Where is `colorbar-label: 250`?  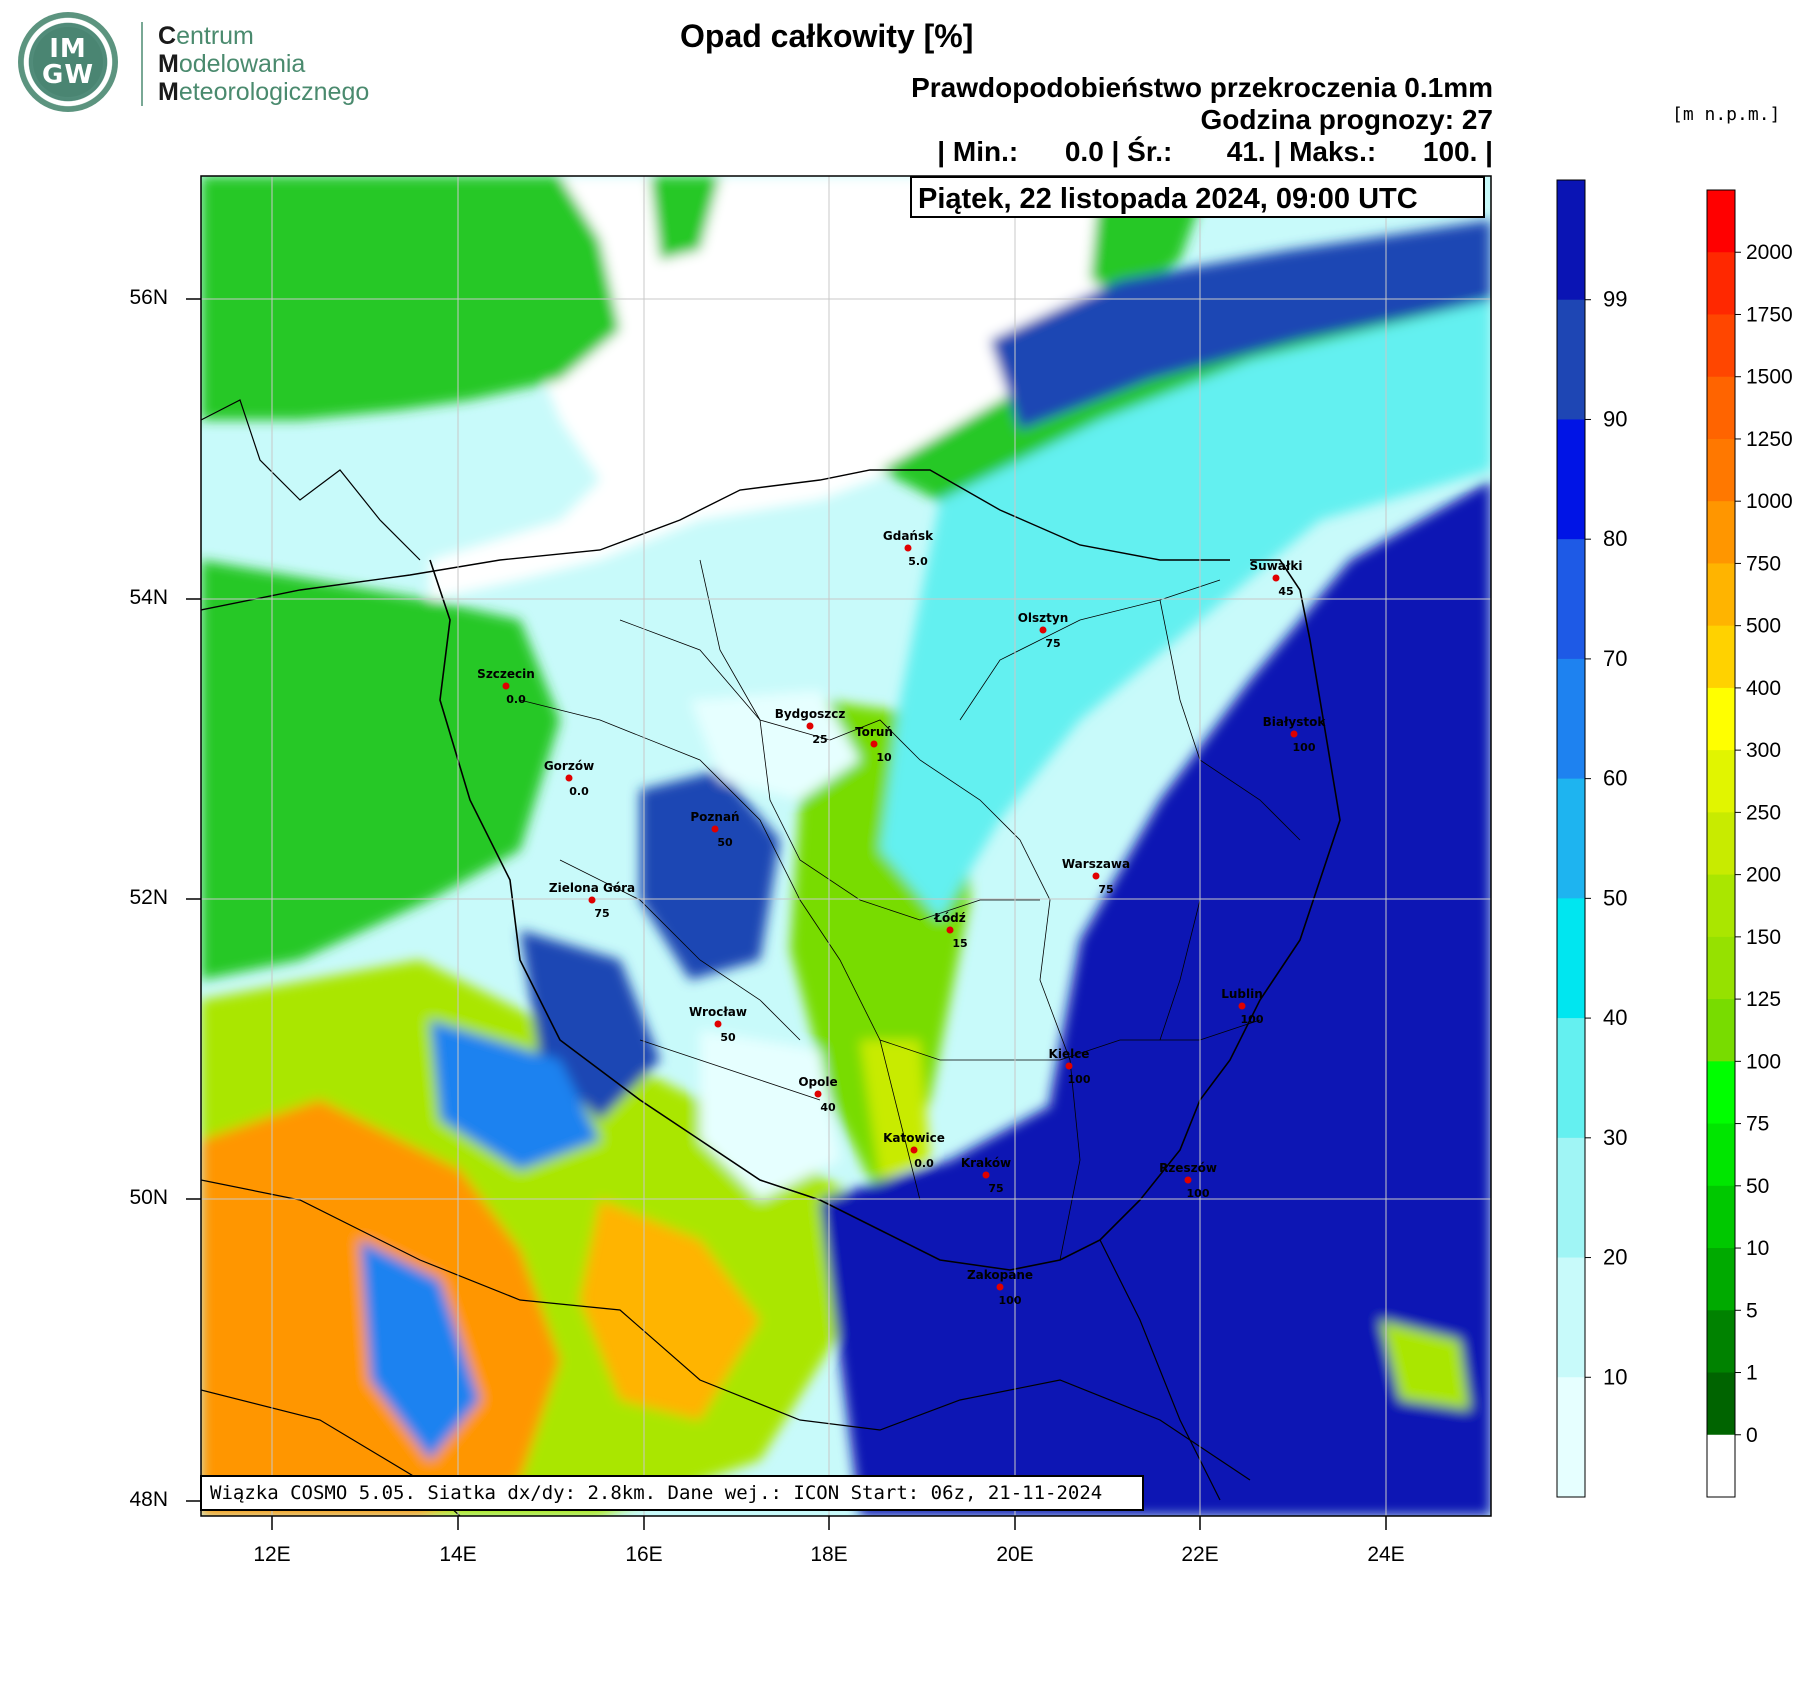 colorbar-label: 250 is located at coordinates (1763, 812).